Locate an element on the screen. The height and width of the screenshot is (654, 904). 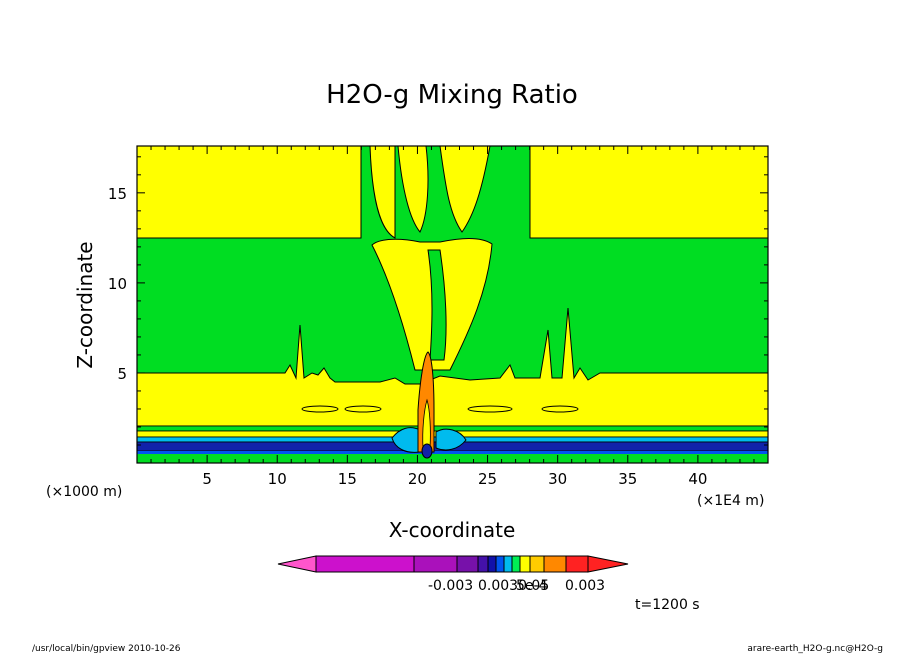
footer-left: /usr/local/bin/gpview 2010-10-26 is located at coordinates (106, 649).